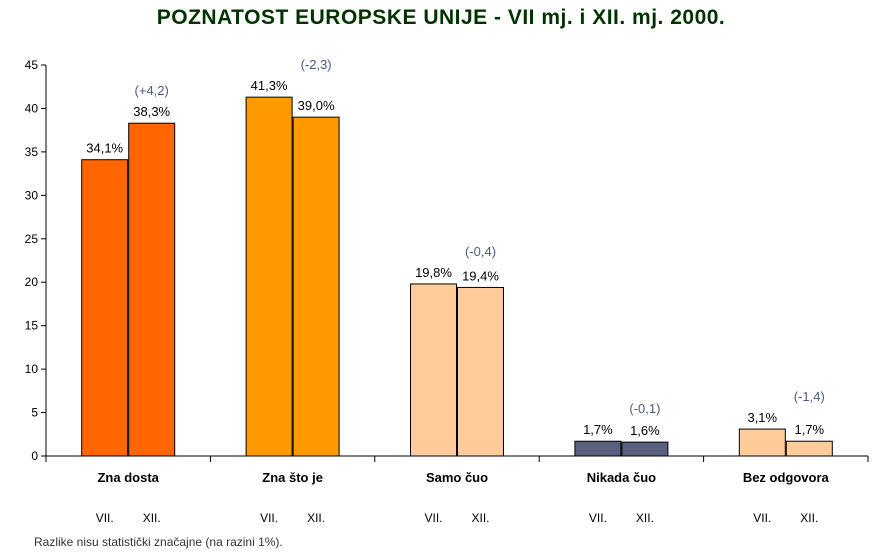 This screenshot has height=558, width=882. Describe the element at coordinates (32, 239) in the screenshot. I see `y-tick-label: 25` at that location.